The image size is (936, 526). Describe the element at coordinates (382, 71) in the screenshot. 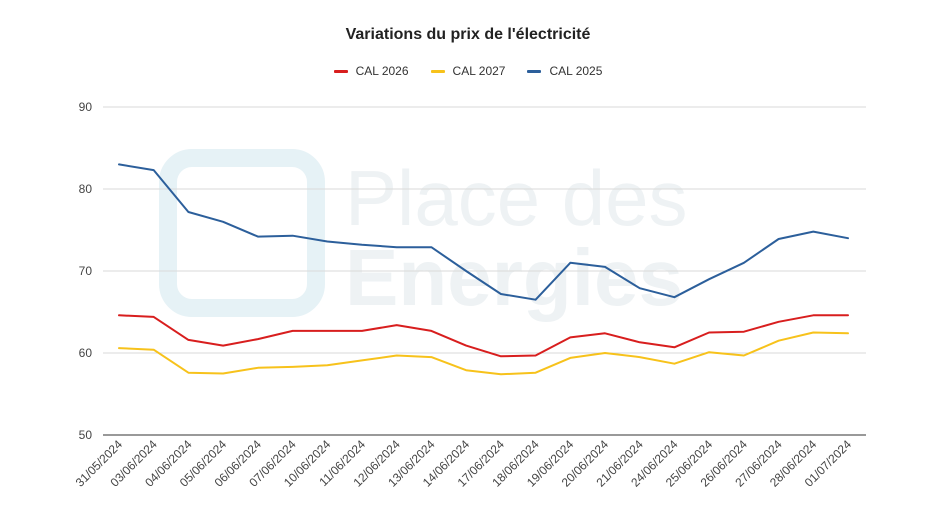

I see `legend-label: CAL 2026` at that location.